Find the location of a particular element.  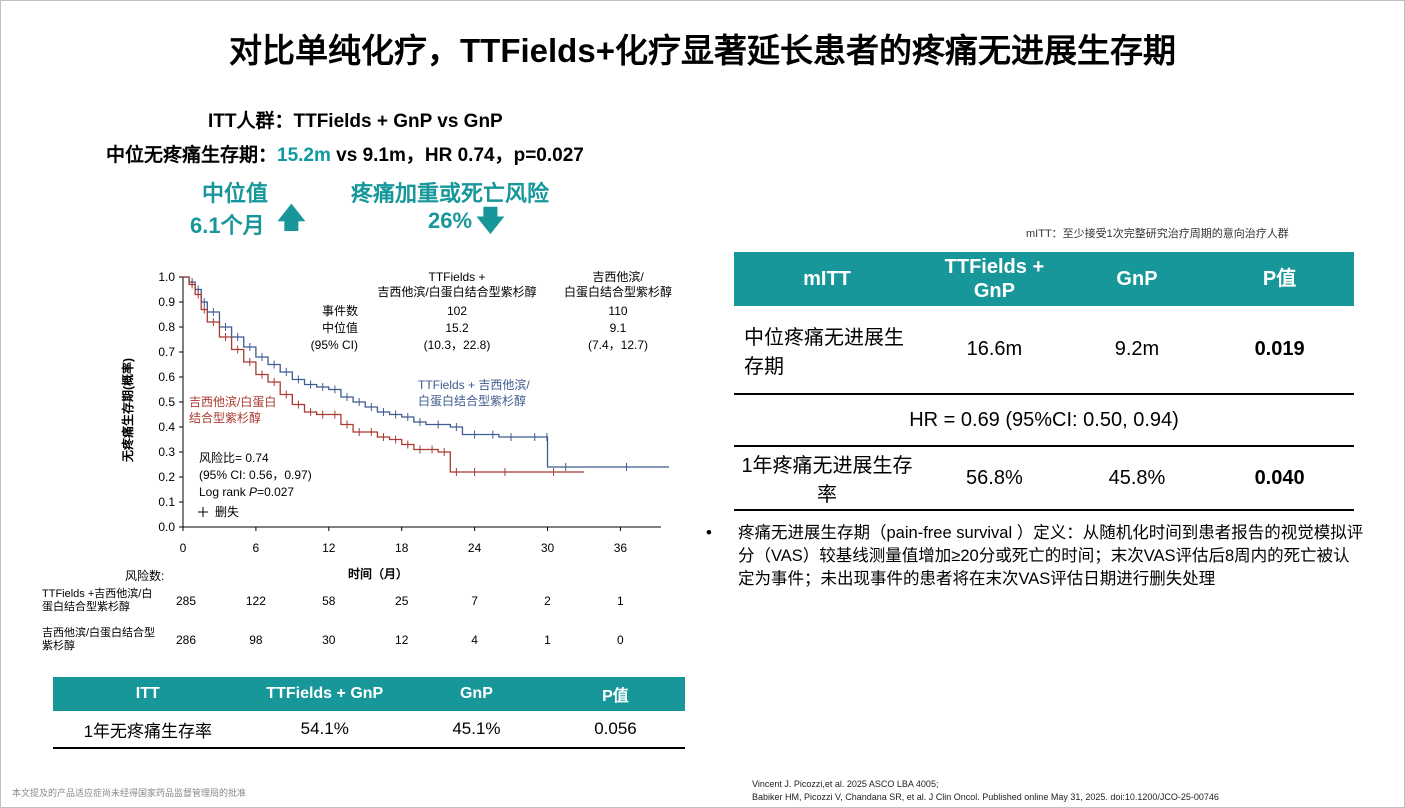

itt-cell: 1年无疼痛生存率 is located at coordinates (148, 730).